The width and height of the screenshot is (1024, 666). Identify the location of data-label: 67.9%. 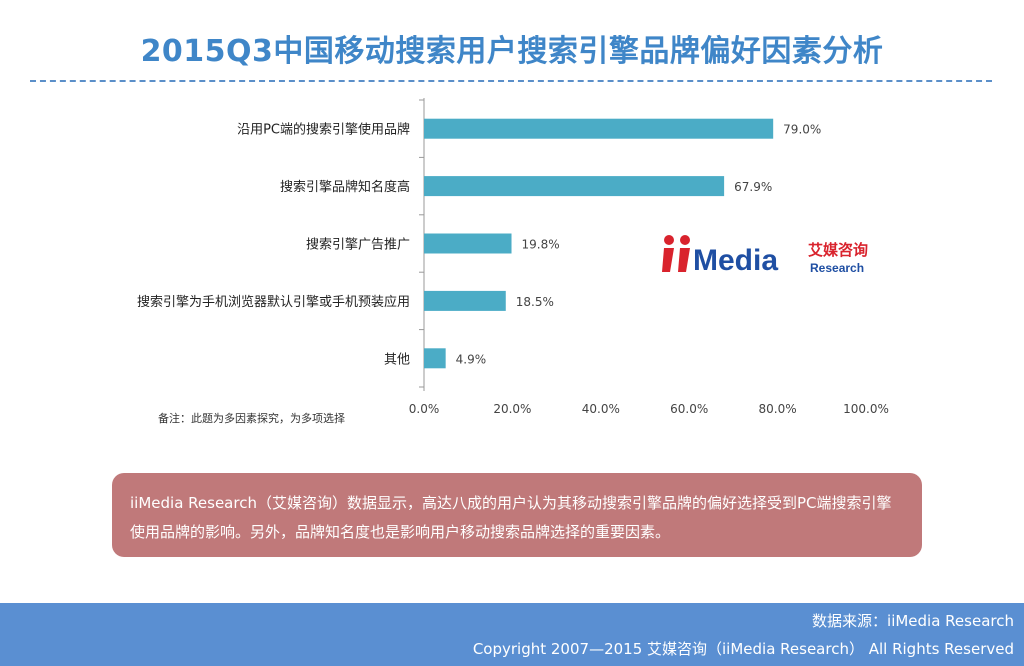
(753, 187).